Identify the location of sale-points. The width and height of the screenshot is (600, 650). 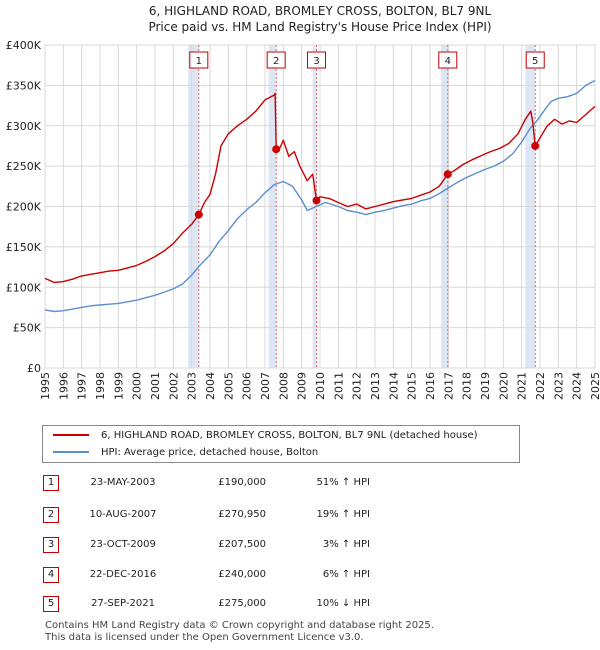
(367, 180).